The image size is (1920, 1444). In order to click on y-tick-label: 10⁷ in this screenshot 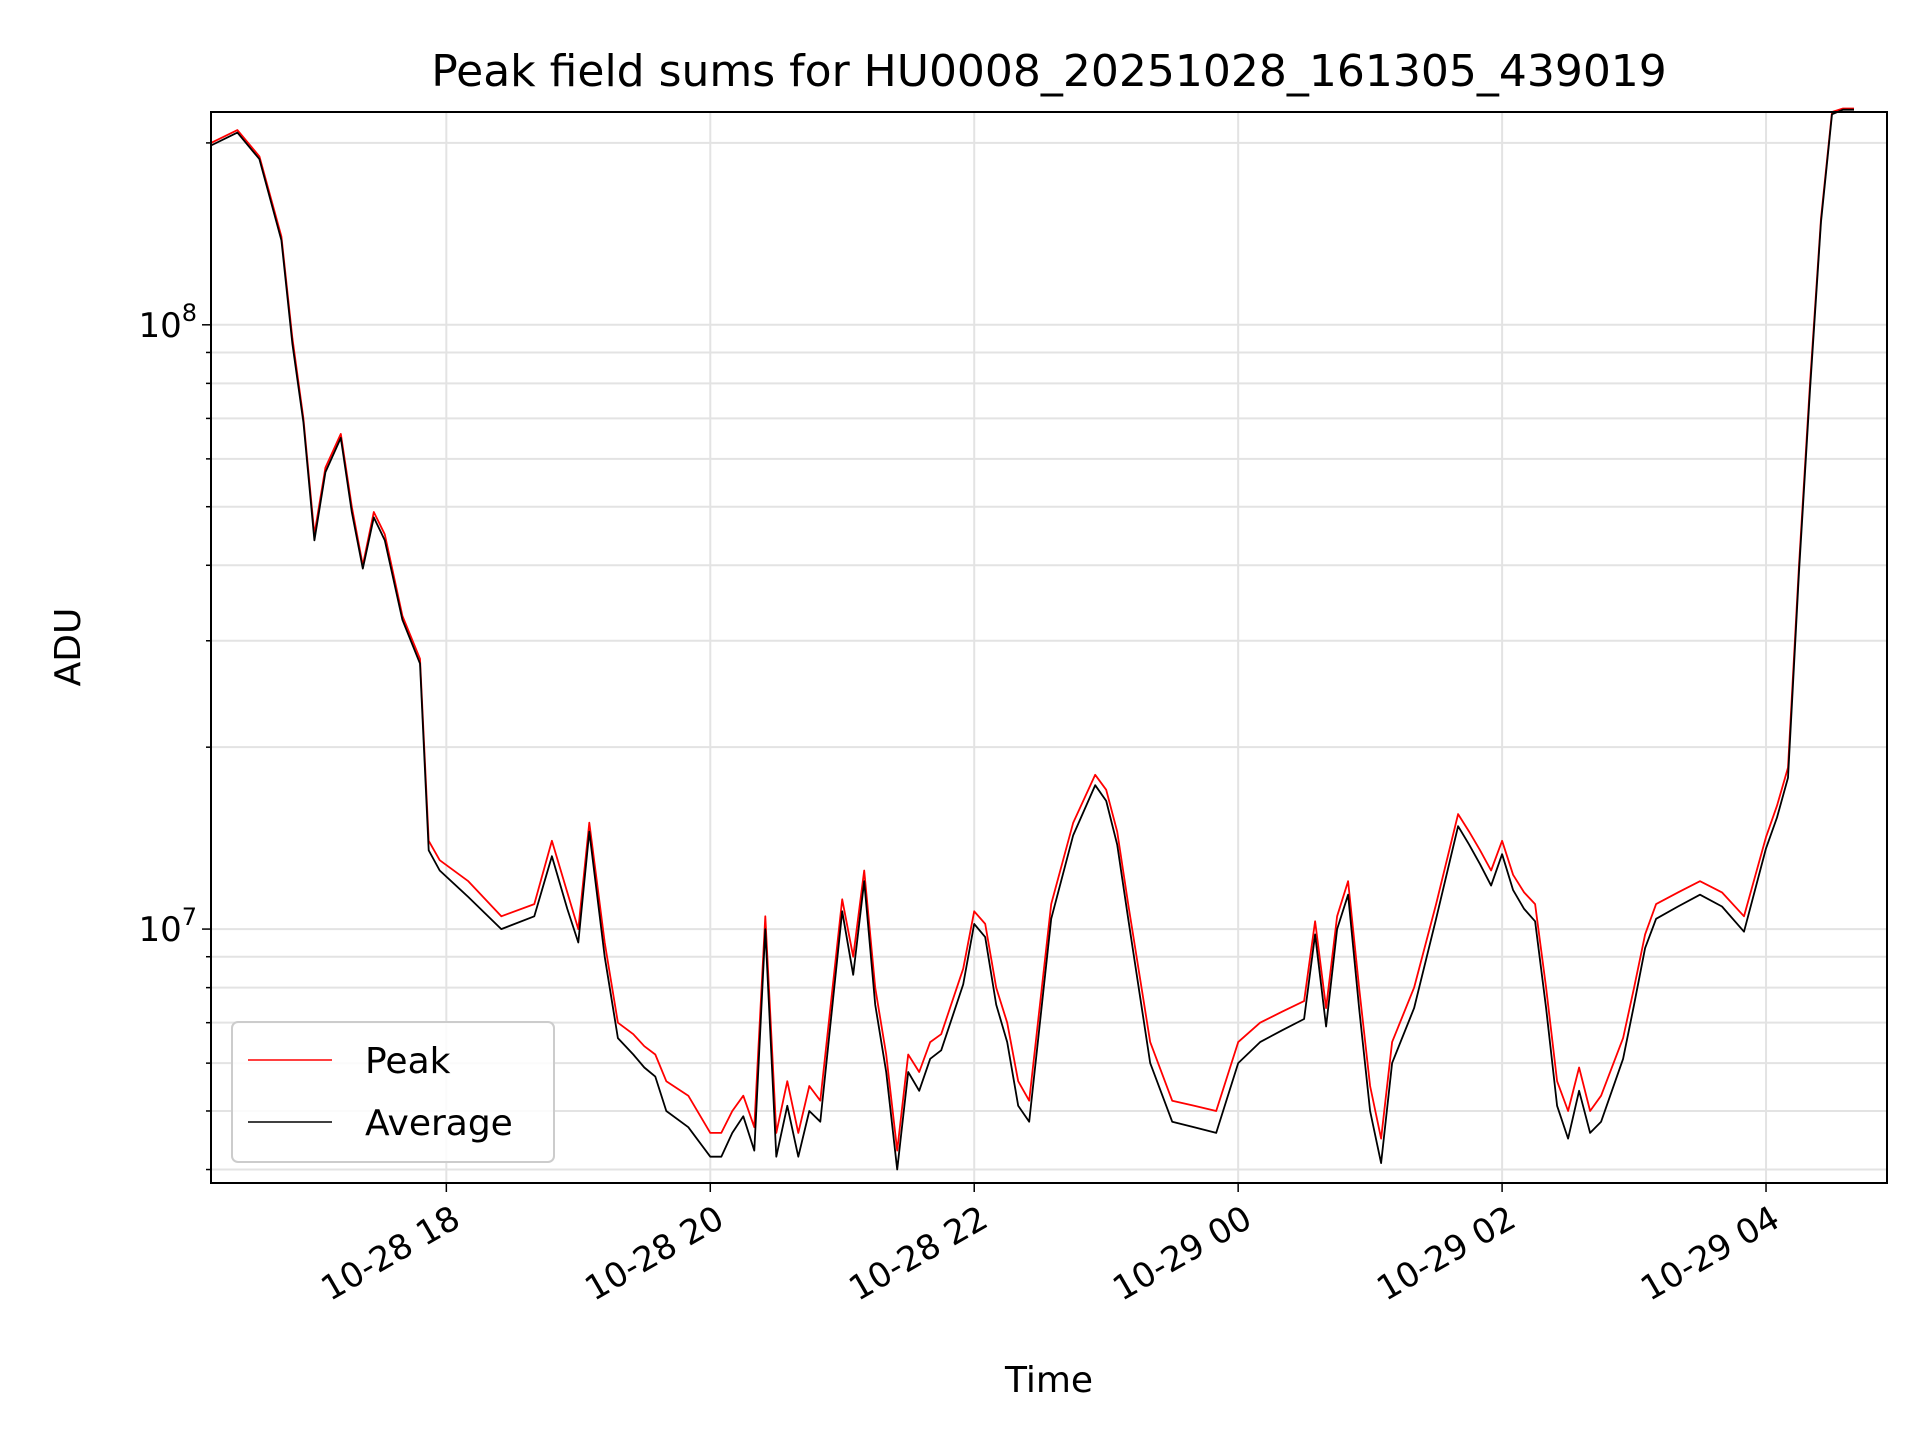, I will do `click(167, 926)`.